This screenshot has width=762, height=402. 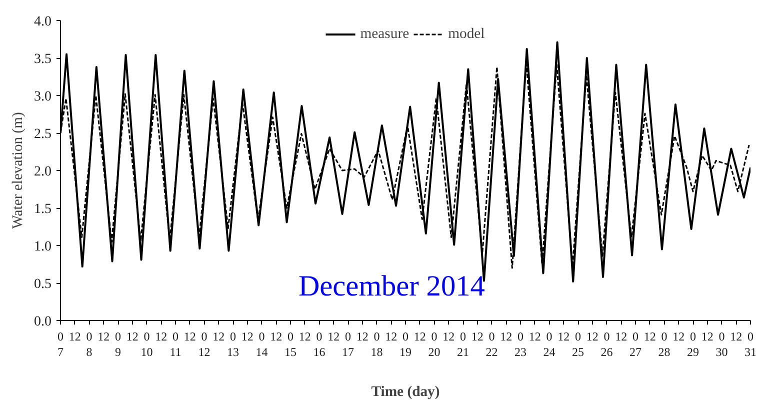 I want to click on y-tick-label: 4.0, so click(x=43, y=22).